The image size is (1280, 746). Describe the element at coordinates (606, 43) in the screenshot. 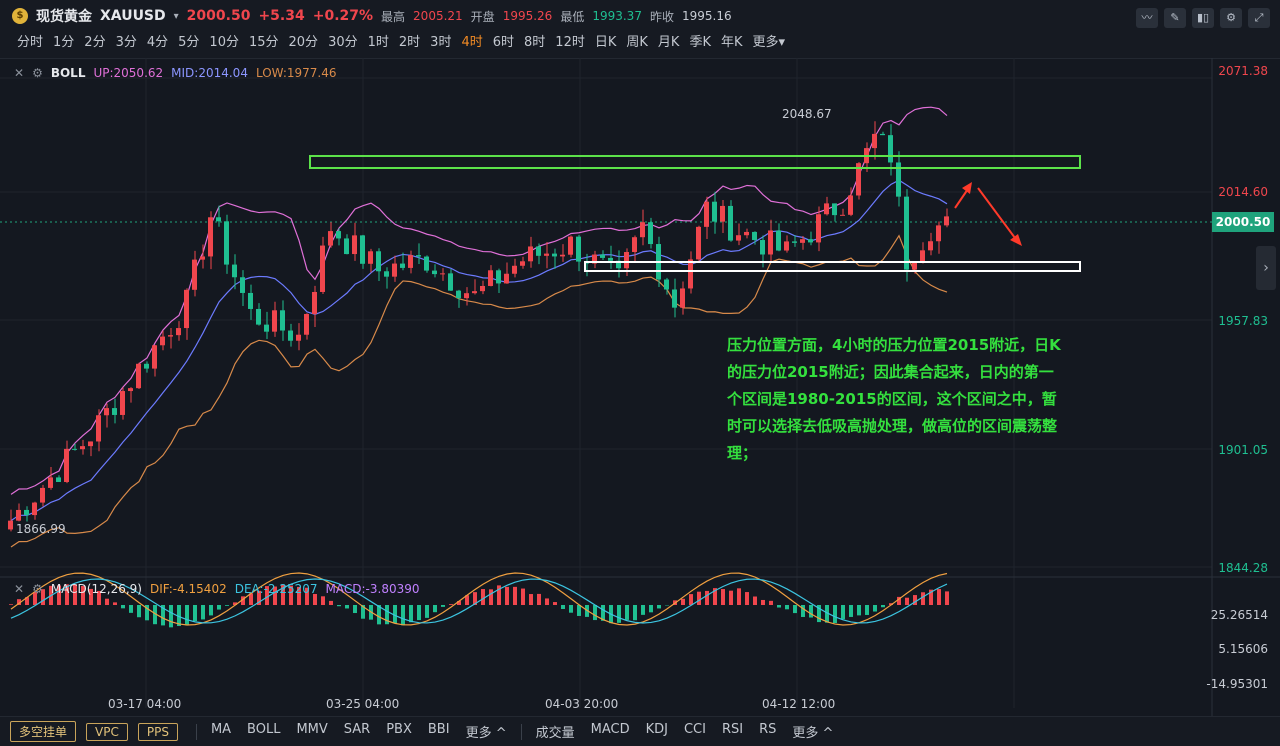

I see `tab-timeframe: 日K` at that location.